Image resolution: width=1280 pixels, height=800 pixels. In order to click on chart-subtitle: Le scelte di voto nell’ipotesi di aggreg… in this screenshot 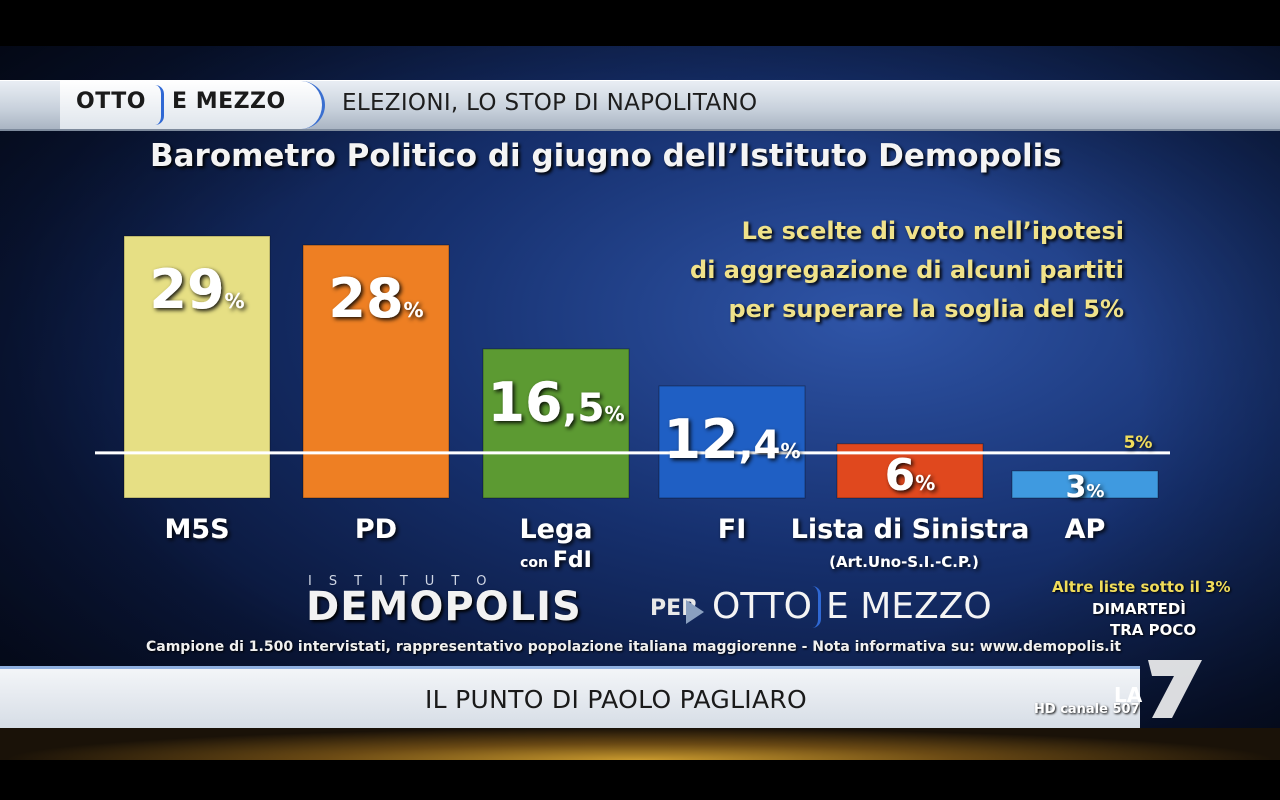, I will do `click(907, 270)`.